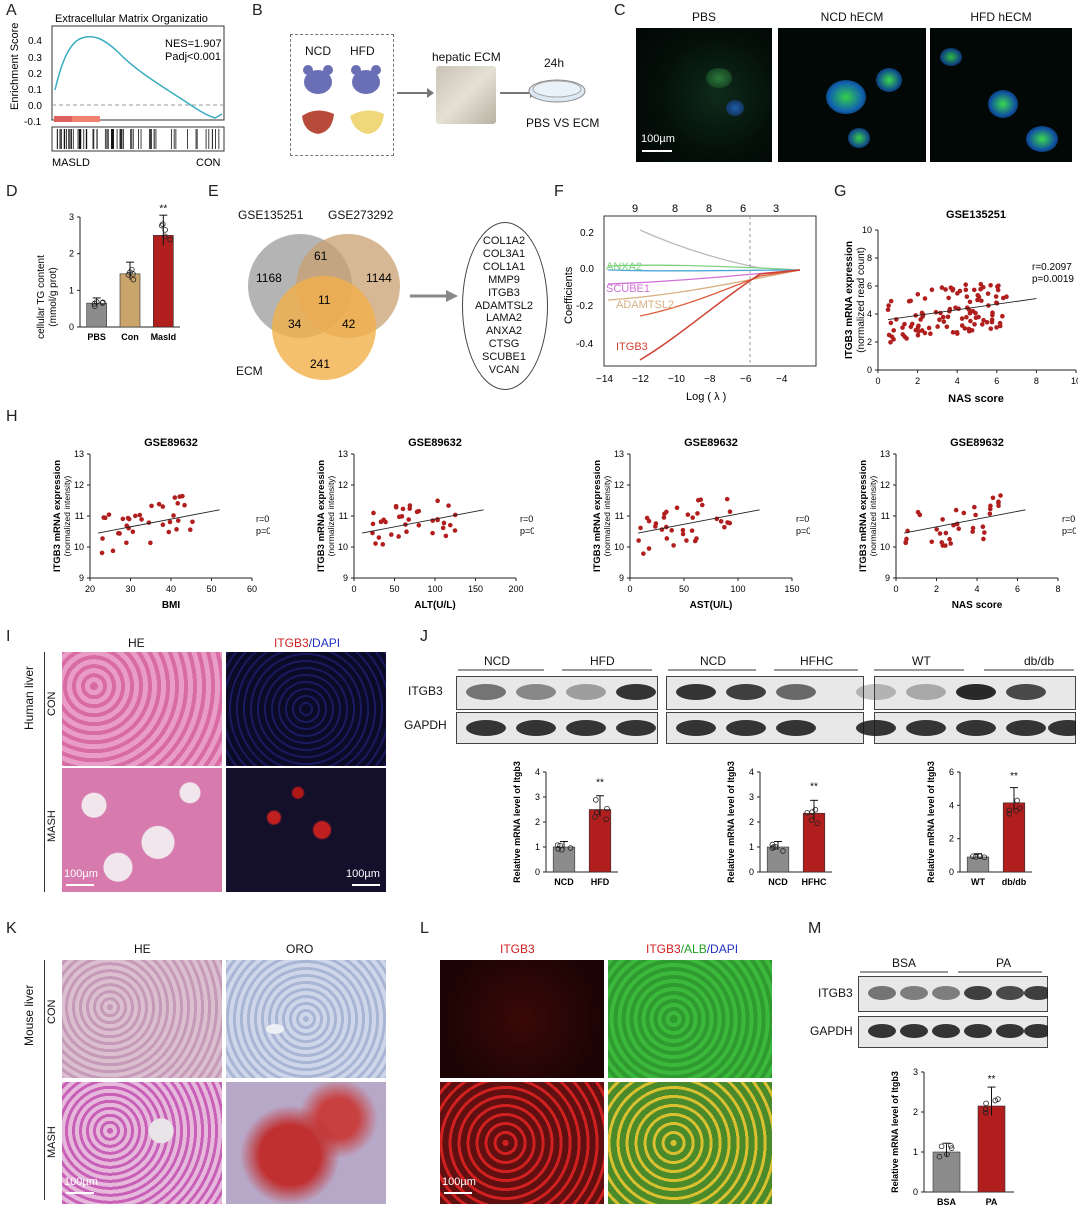 Image resolution: width=1080 pixels, height=1208 pixels. What do you see at coordinates (624, 267) in the screenshot?
I see `lasso-gene-label: ANXA2` at bounding box center [624, 267].